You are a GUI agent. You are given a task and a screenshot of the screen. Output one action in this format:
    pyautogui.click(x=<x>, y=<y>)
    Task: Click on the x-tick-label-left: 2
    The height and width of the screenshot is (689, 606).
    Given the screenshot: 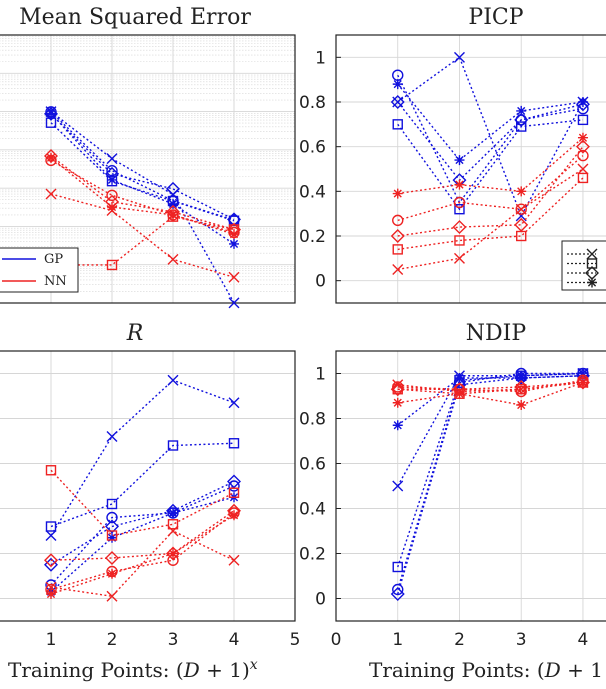 What is the action you would take?
    pyautogui.click(x=112, y=640)
    